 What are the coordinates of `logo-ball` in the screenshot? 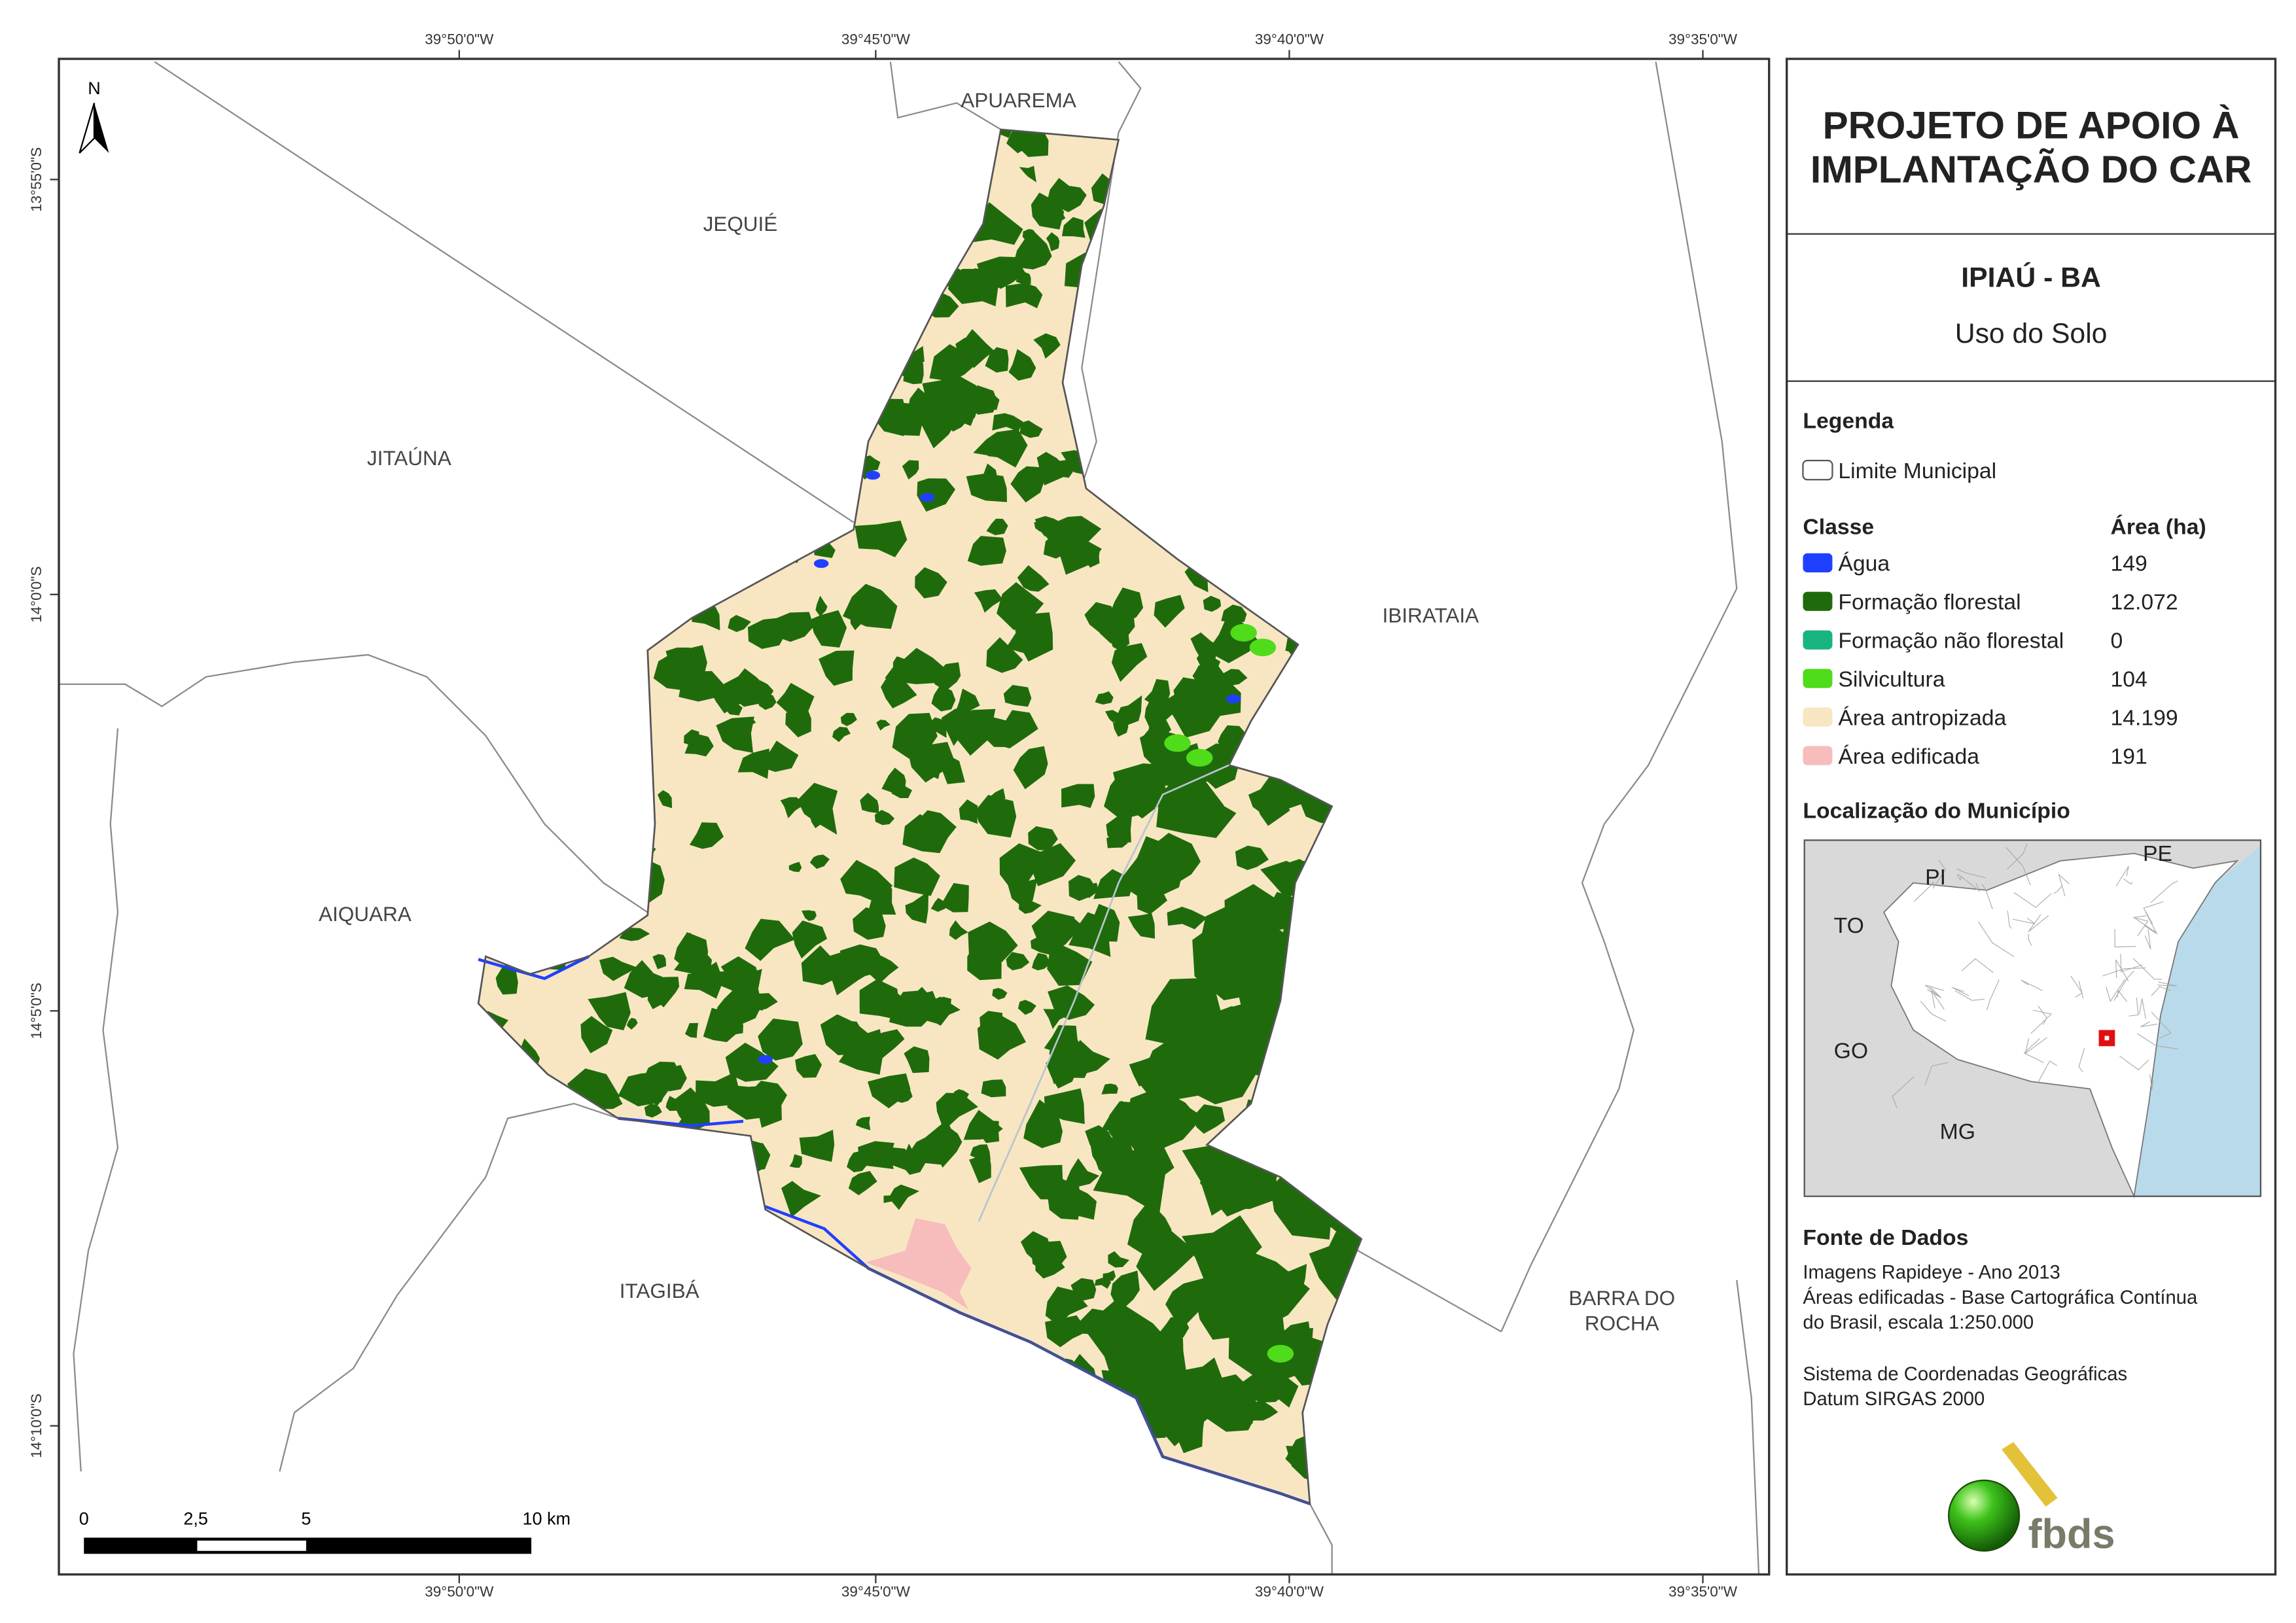 It's located at (1985, 1516).